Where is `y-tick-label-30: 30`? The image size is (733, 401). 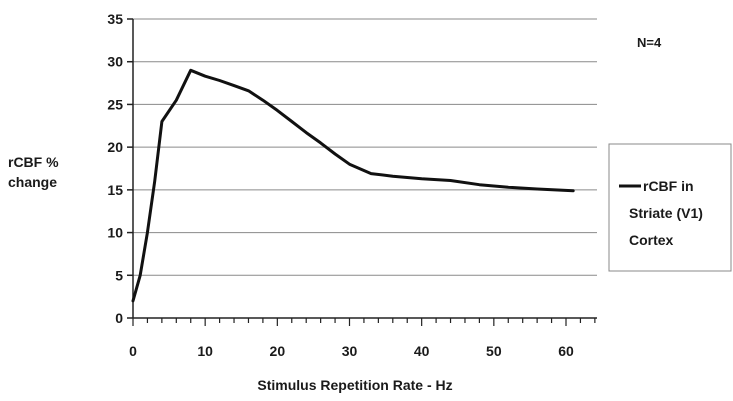 y-tick-label-30: 30 is located at coordinates (115, 62).